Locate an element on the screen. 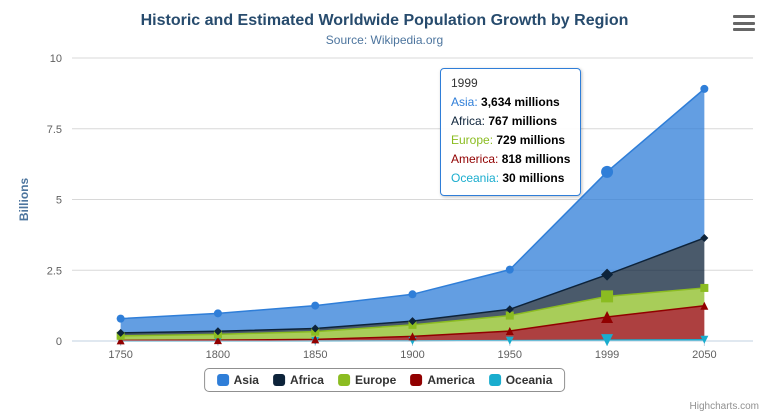  legend-label: Europe is located at coordinates (375, 380).